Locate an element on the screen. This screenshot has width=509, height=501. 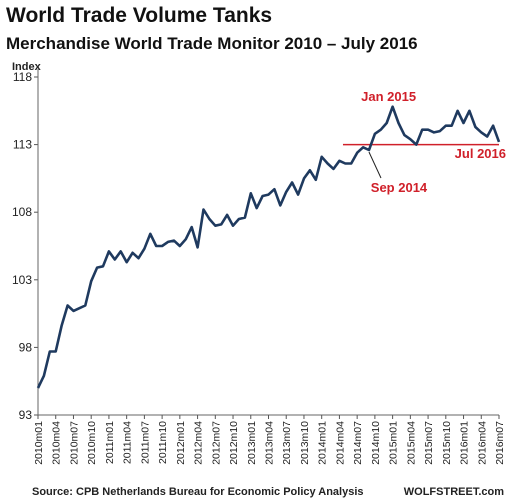
x-tick-label: 2012m01 is located at coordinates (181, 443).